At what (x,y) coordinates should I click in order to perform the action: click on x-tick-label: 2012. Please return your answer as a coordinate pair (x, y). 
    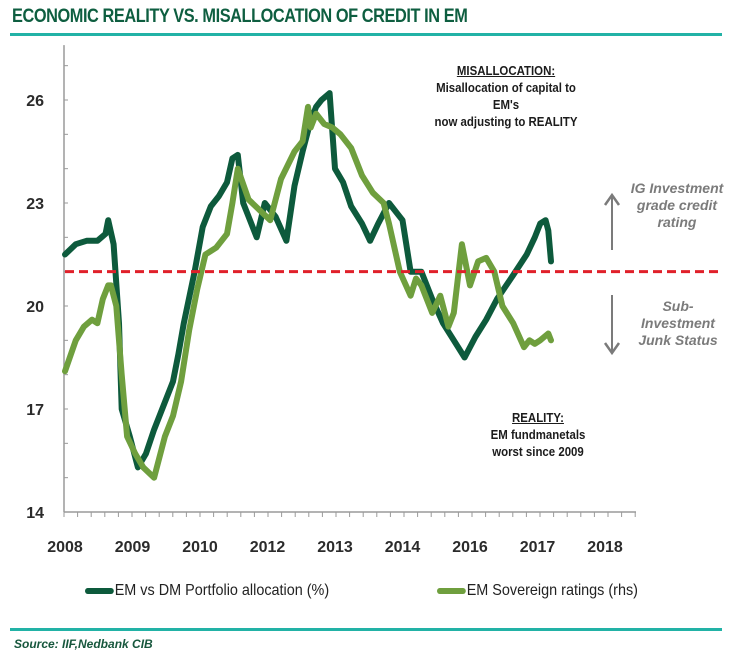
    Looking at the image, I should click on (268, 547).